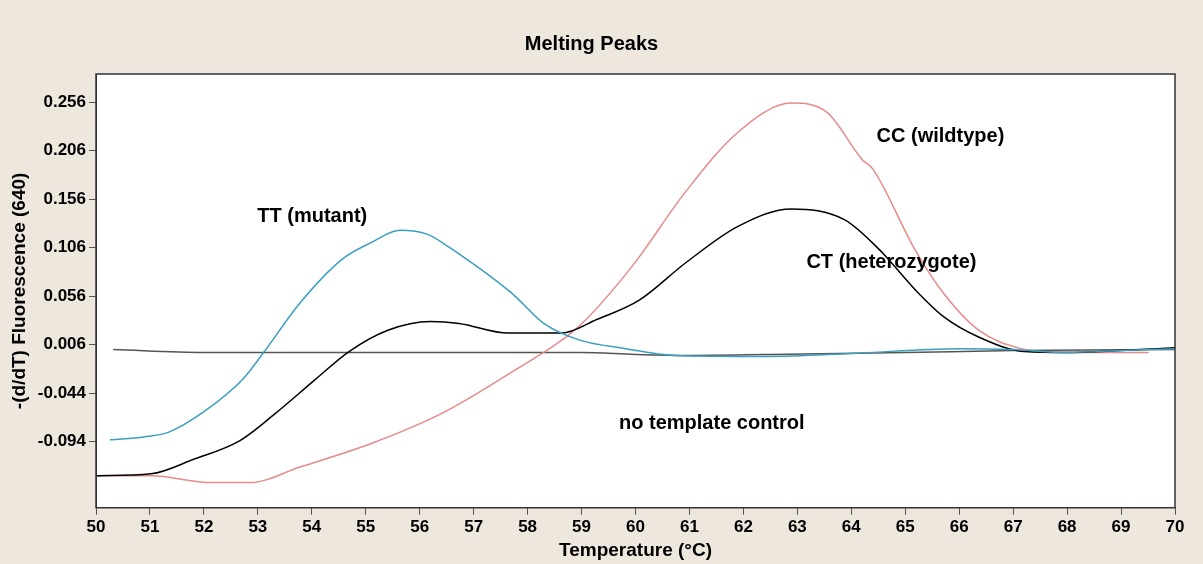 This screenshot has height=564, width=1203. Describe the element at coordinates (474, 526) in the screenshot. I see `x-tick-label: 57` at that location.